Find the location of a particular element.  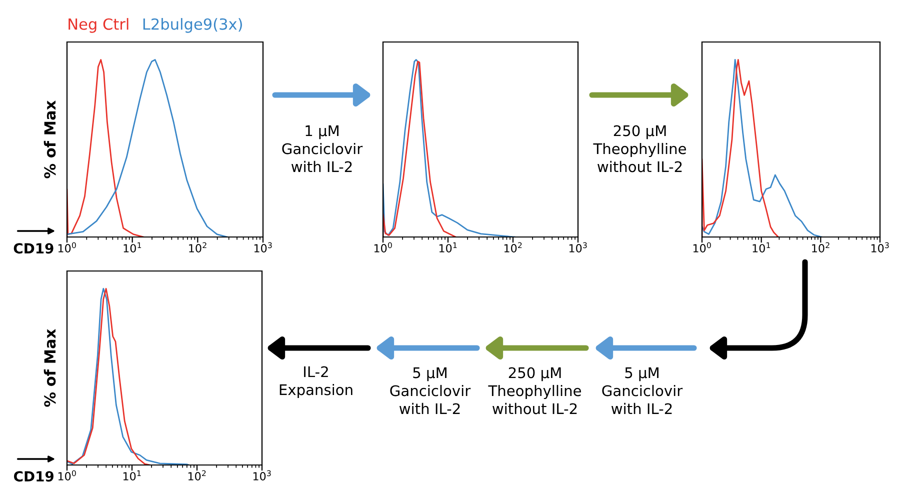

series-label: L2bulge9(3x) is located at coordinates (192, 25).